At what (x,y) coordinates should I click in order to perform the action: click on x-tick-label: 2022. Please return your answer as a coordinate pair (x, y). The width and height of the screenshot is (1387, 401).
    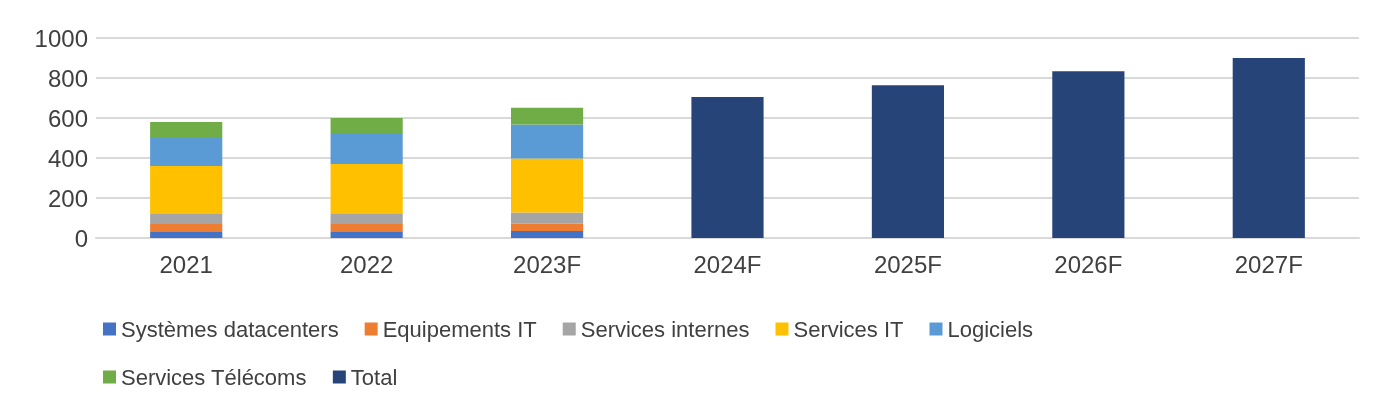
    Looking at the image, I should click on (366, 264).